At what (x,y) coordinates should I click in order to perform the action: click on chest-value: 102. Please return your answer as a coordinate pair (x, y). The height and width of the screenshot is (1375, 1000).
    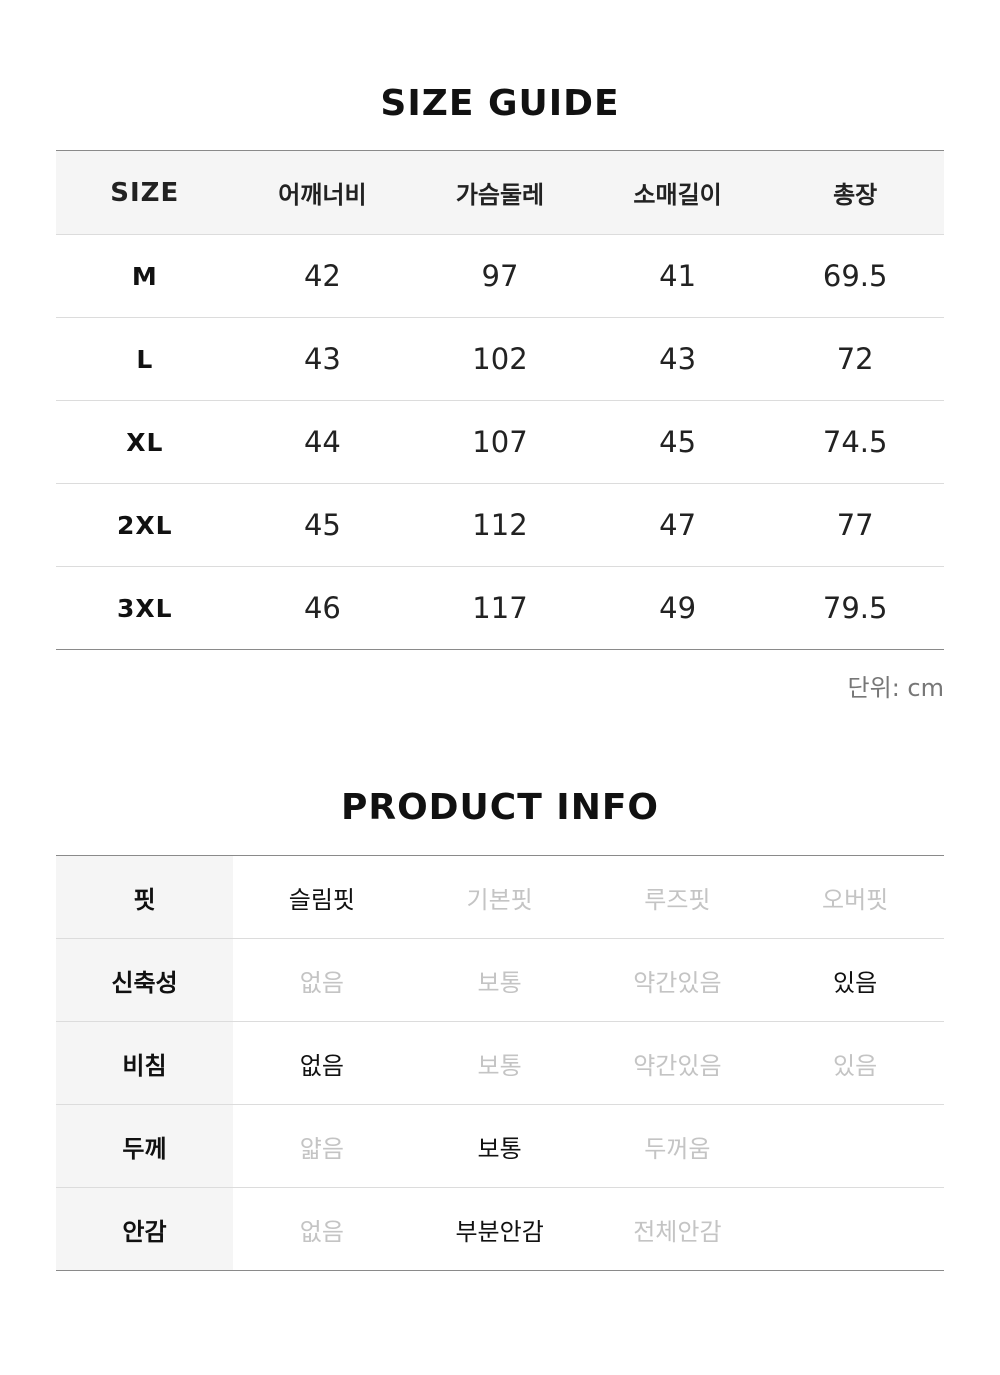
    Looking at the image, I should click on (500, 359).